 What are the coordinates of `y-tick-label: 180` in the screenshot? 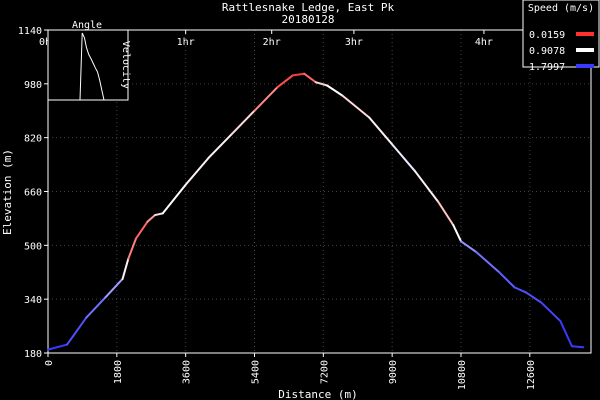 It's located at (33, 354).